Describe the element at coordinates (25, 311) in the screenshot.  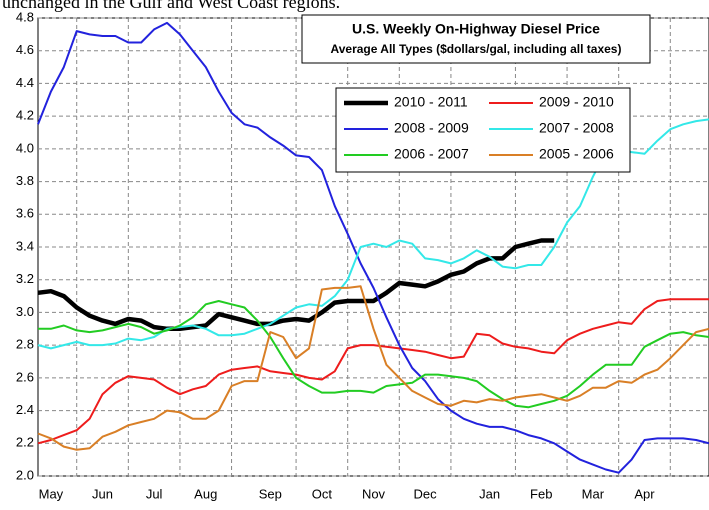
I see `y-tick-label: 3.0` at that location.